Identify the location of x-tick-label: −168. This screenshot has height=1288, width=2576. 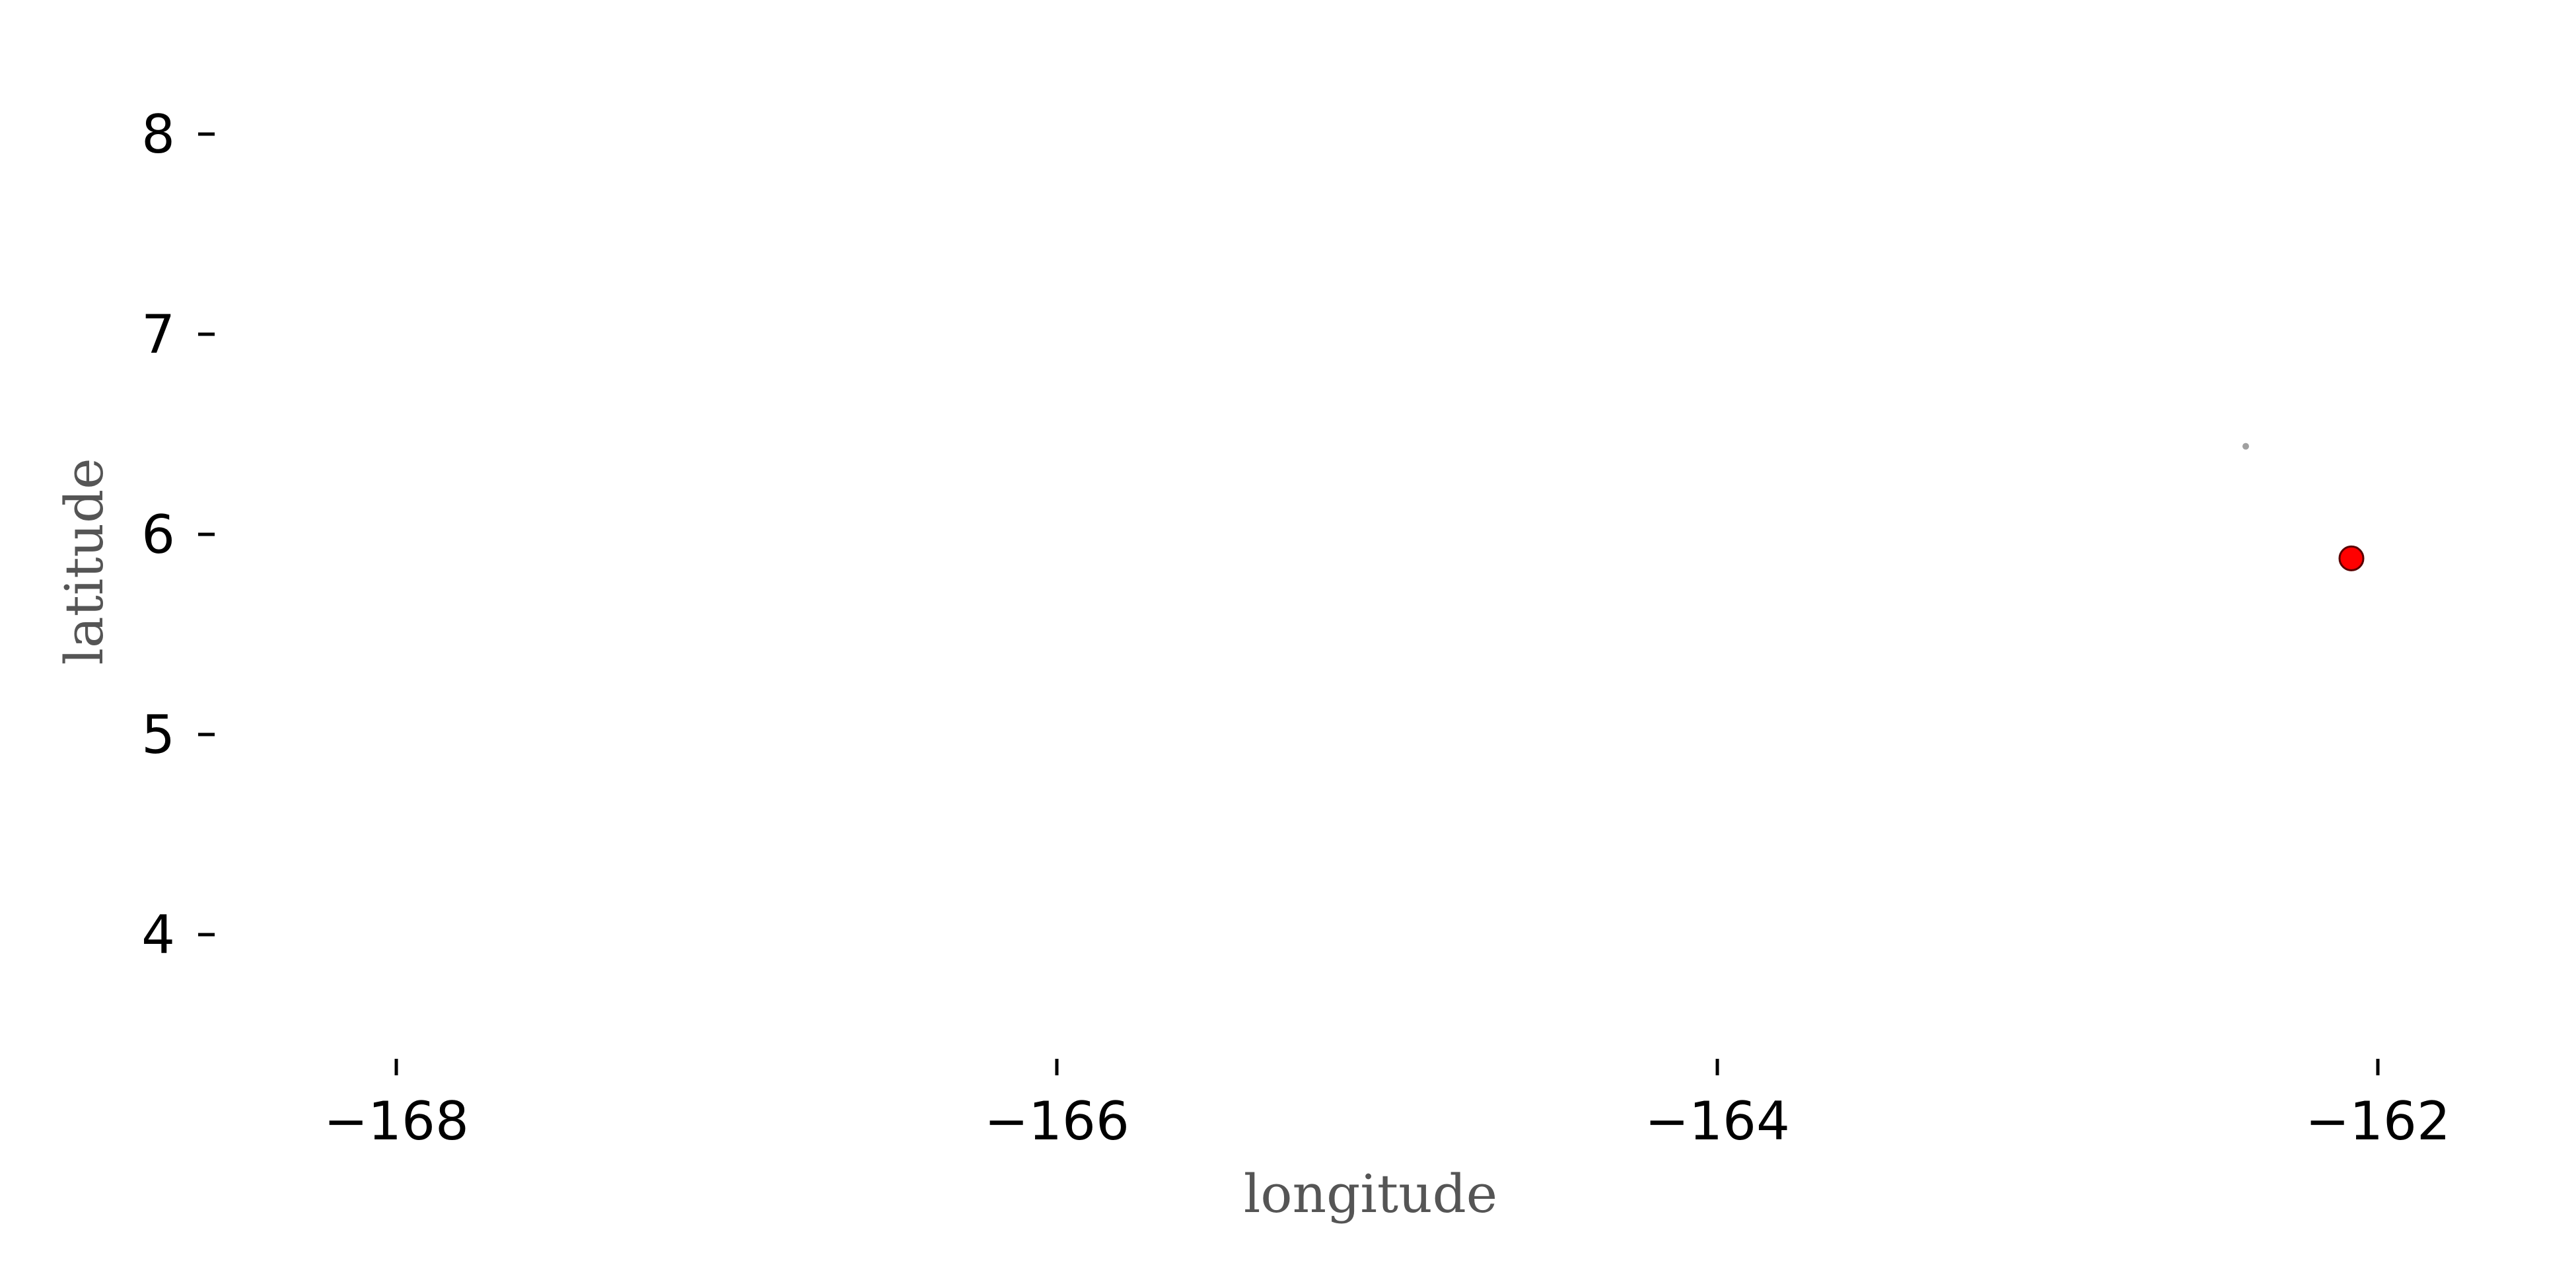
(396, 1122).